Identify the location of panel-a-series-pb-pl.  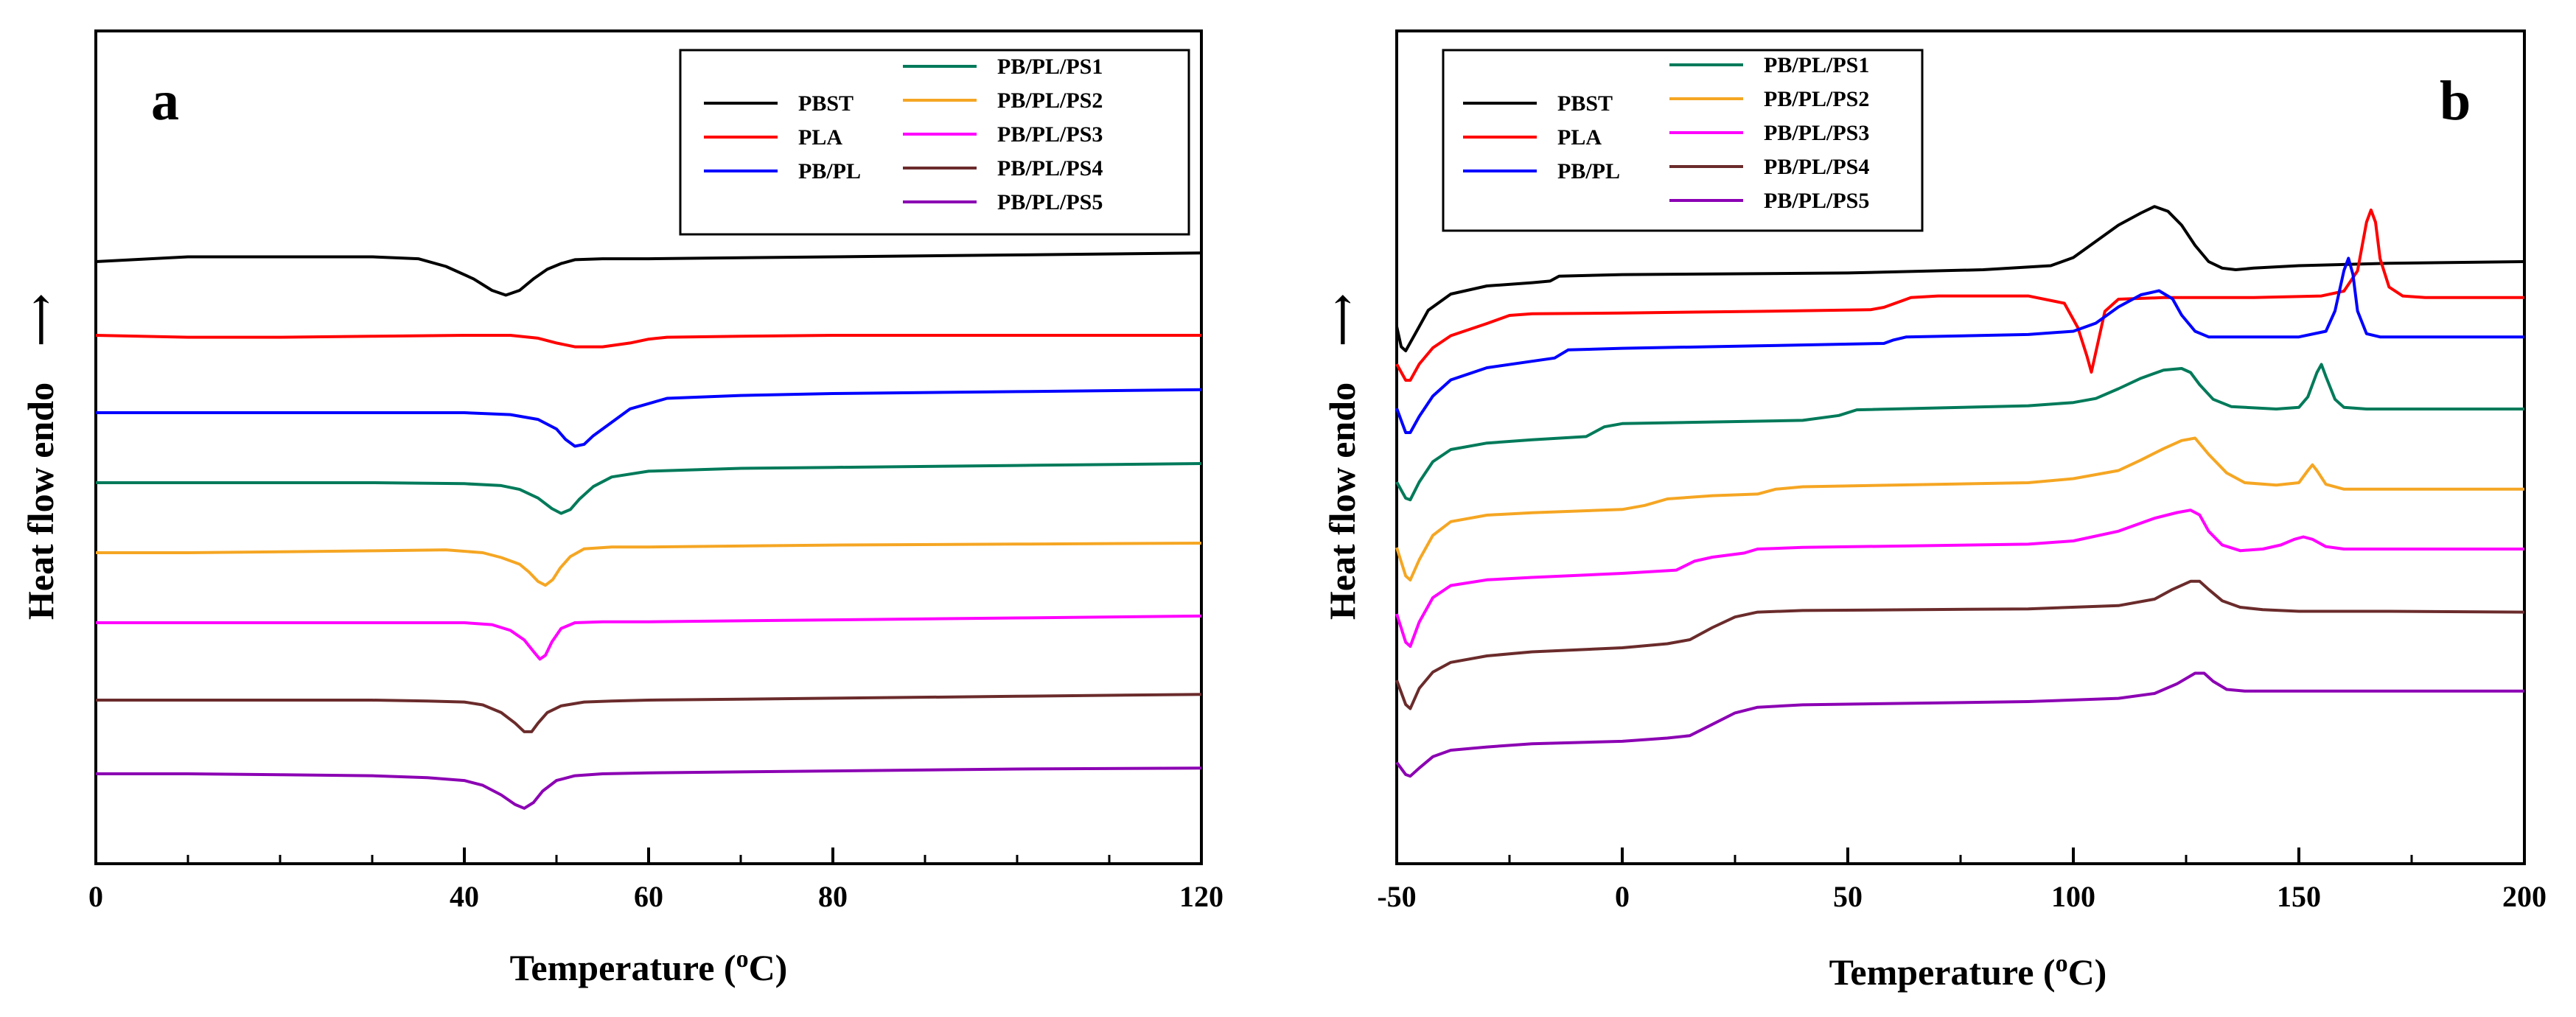
(649, 418).